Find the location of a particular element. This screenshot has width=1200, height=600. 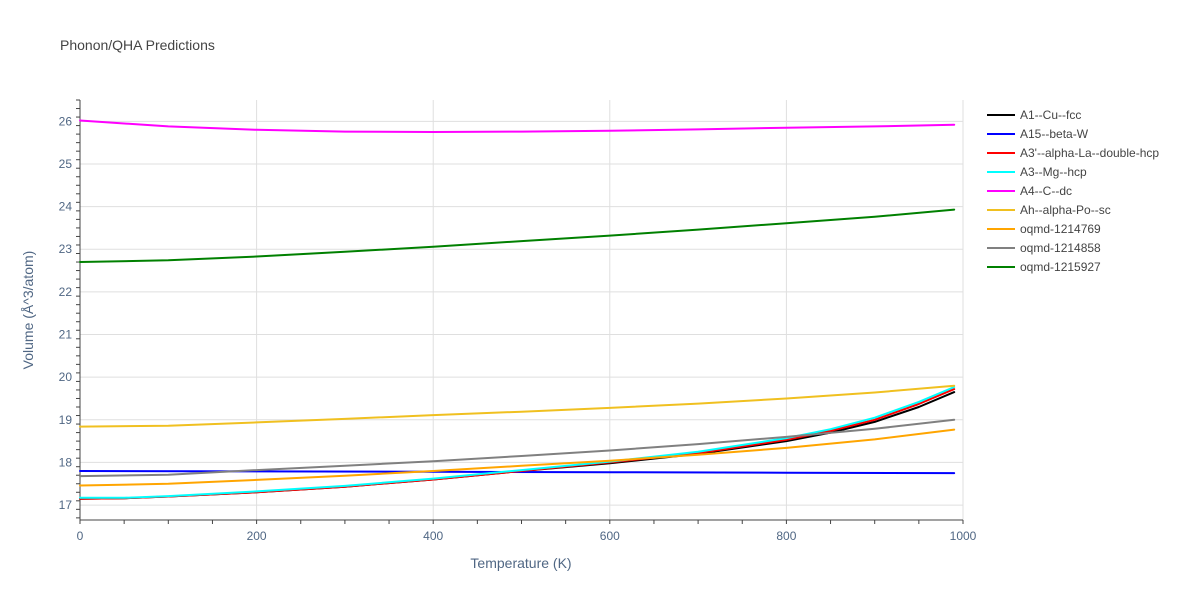

legend-item: A4--C--dc is located at coordinates (1029, 191).